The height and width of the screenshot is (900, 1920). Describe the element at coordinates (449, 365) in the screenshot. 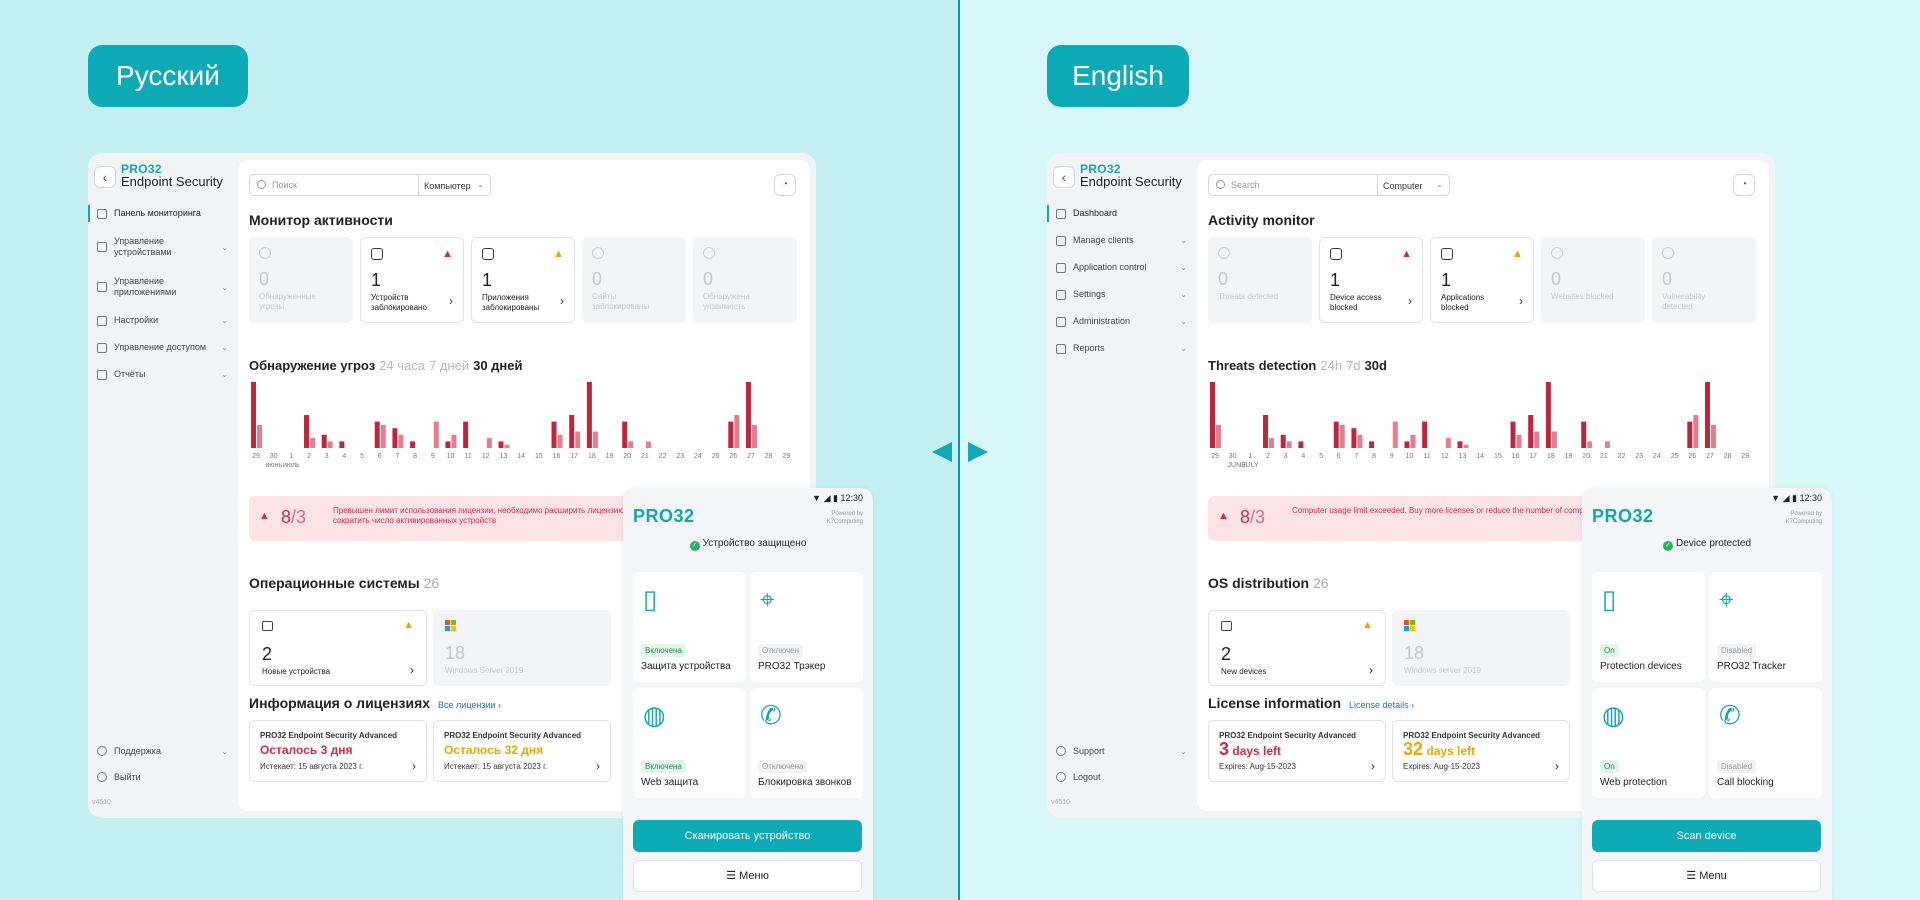

I see `period-tab-1: 7 дней` at that location.